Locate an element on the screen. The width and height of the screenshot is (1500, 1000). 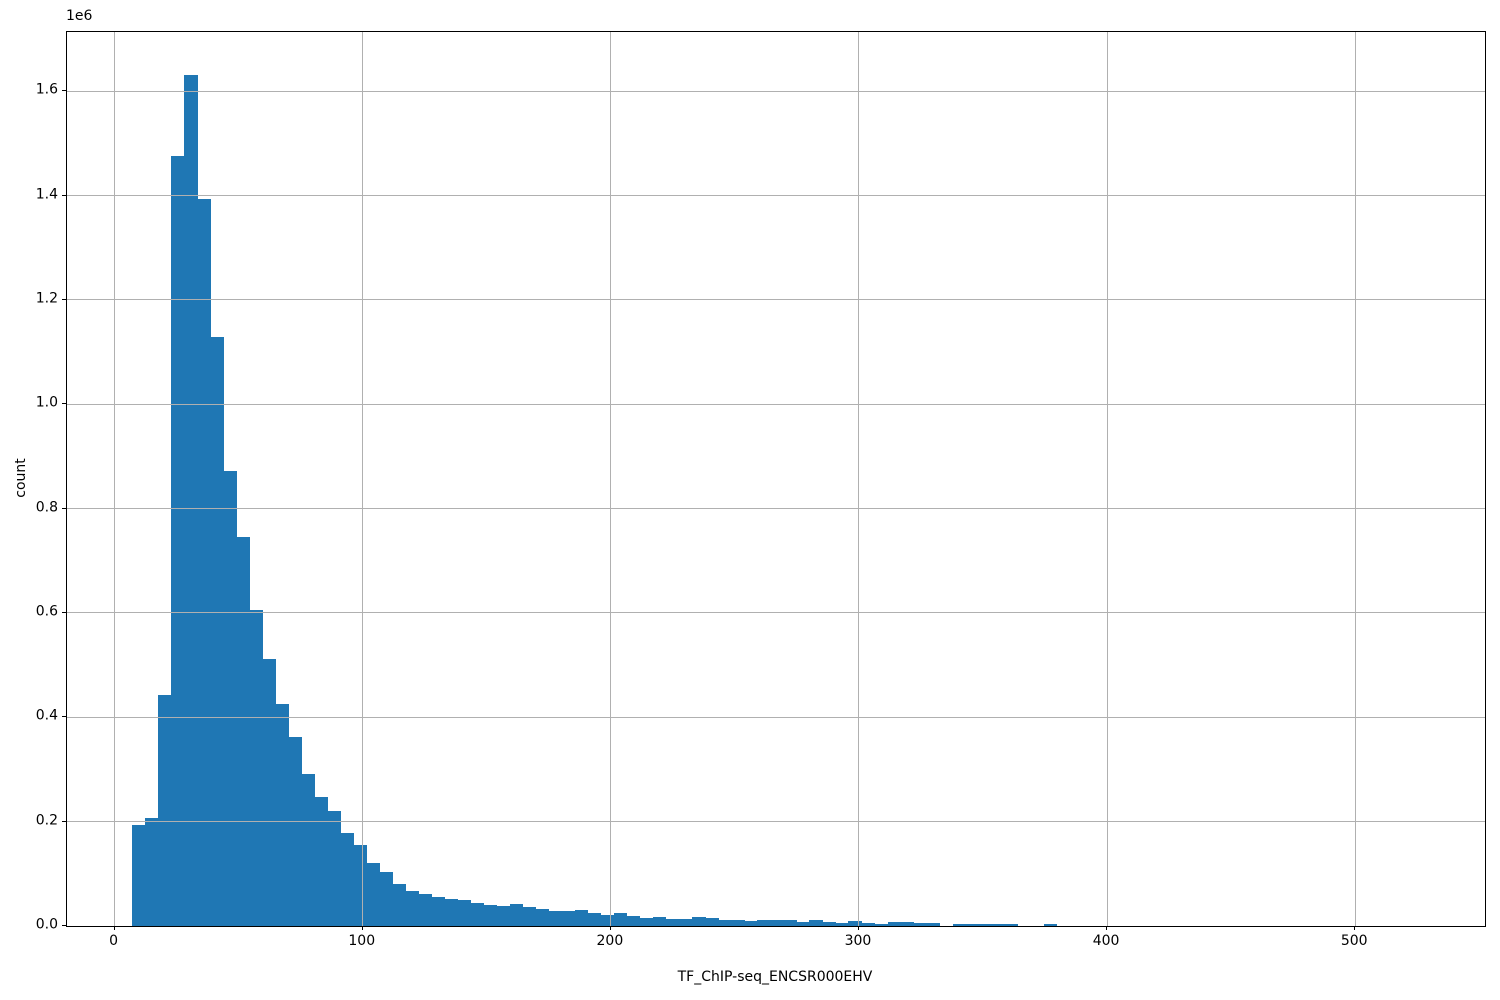
y-tick-label: 1.4 is located at coordinates (46, 194).